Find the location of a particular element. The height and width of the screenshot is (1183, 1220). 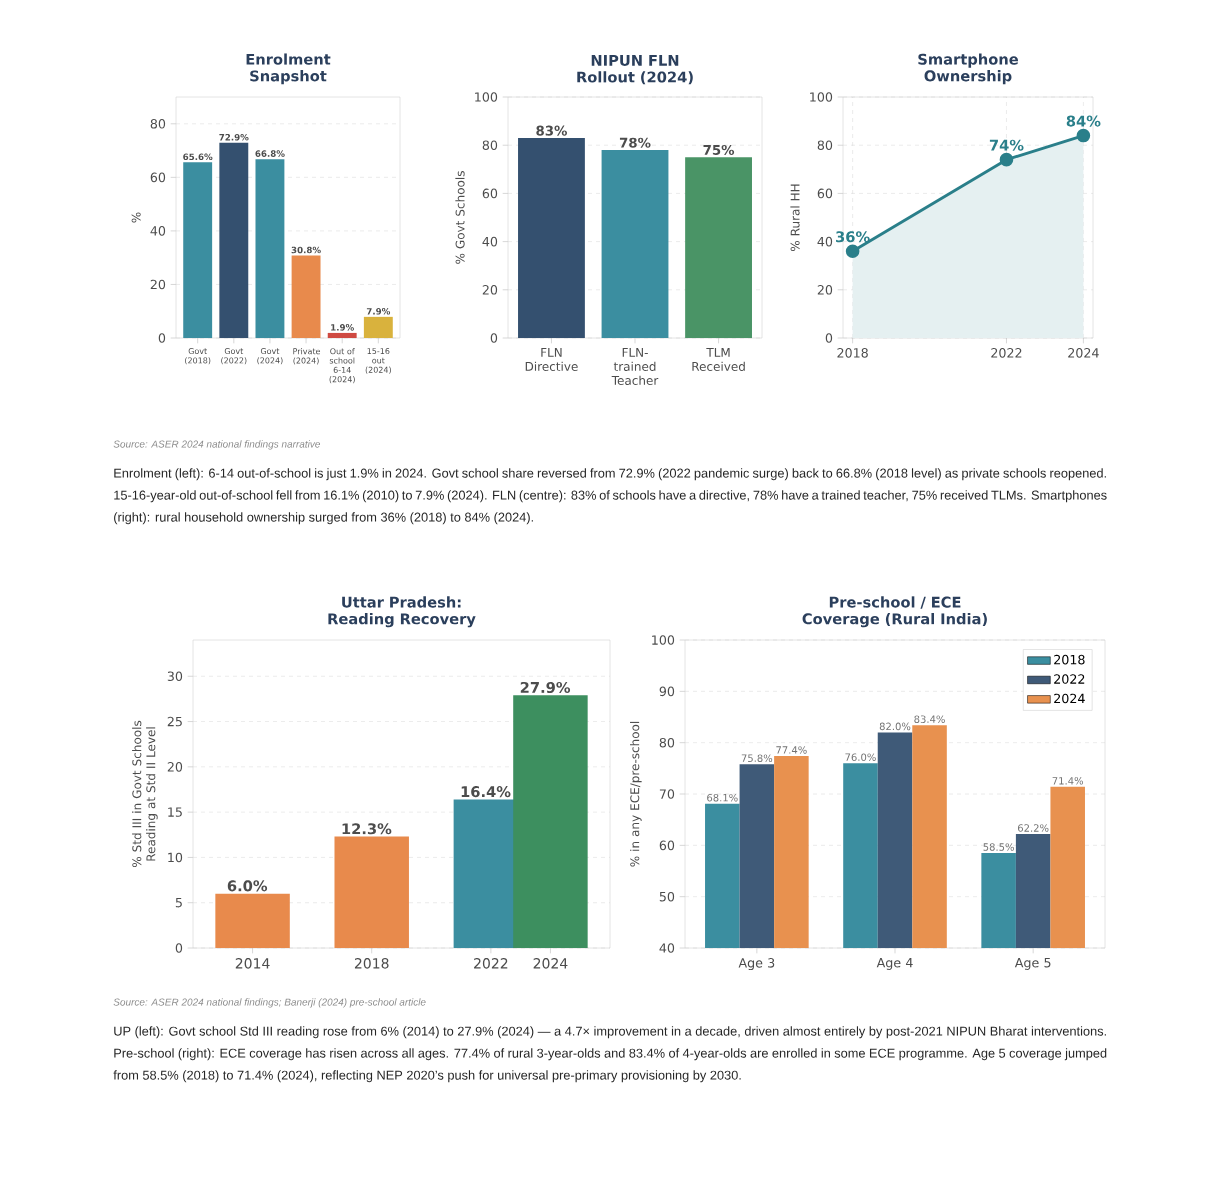

x-tick-label: FLN Directive is located at coordinates (551, 359).